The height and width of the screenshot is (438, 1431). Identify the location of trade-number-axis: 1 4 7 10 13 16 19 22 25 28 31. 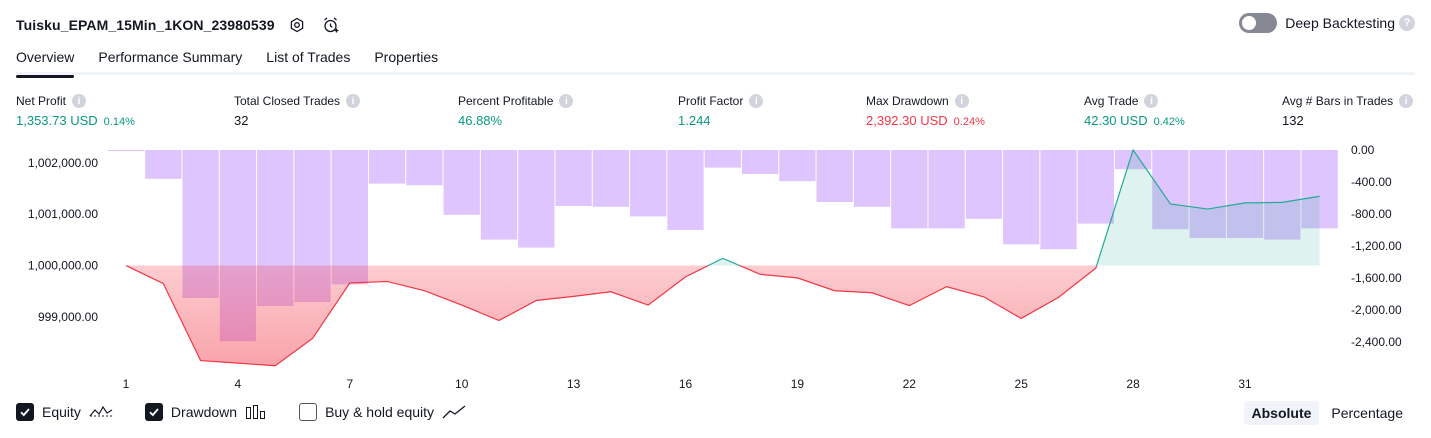
(687, 384).